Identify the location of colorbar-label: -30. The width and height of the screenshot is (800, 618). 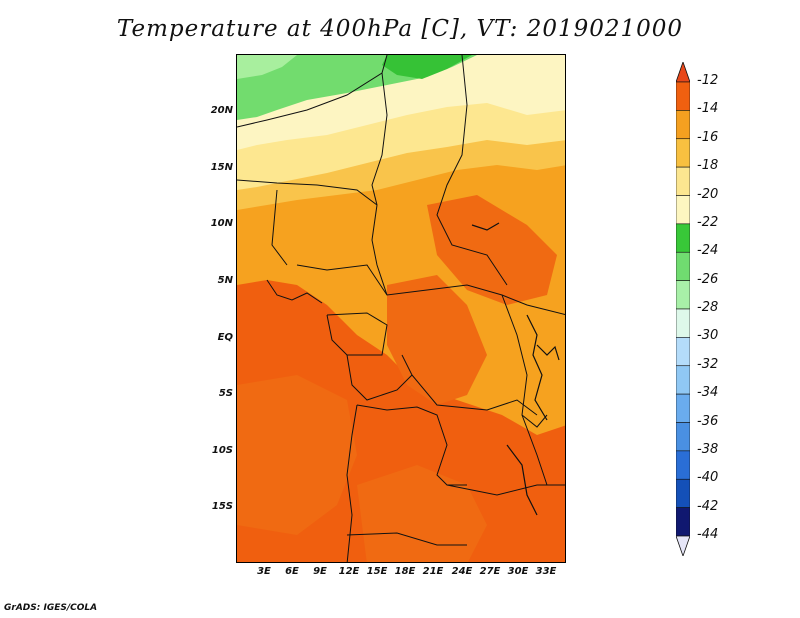
(708, 336).